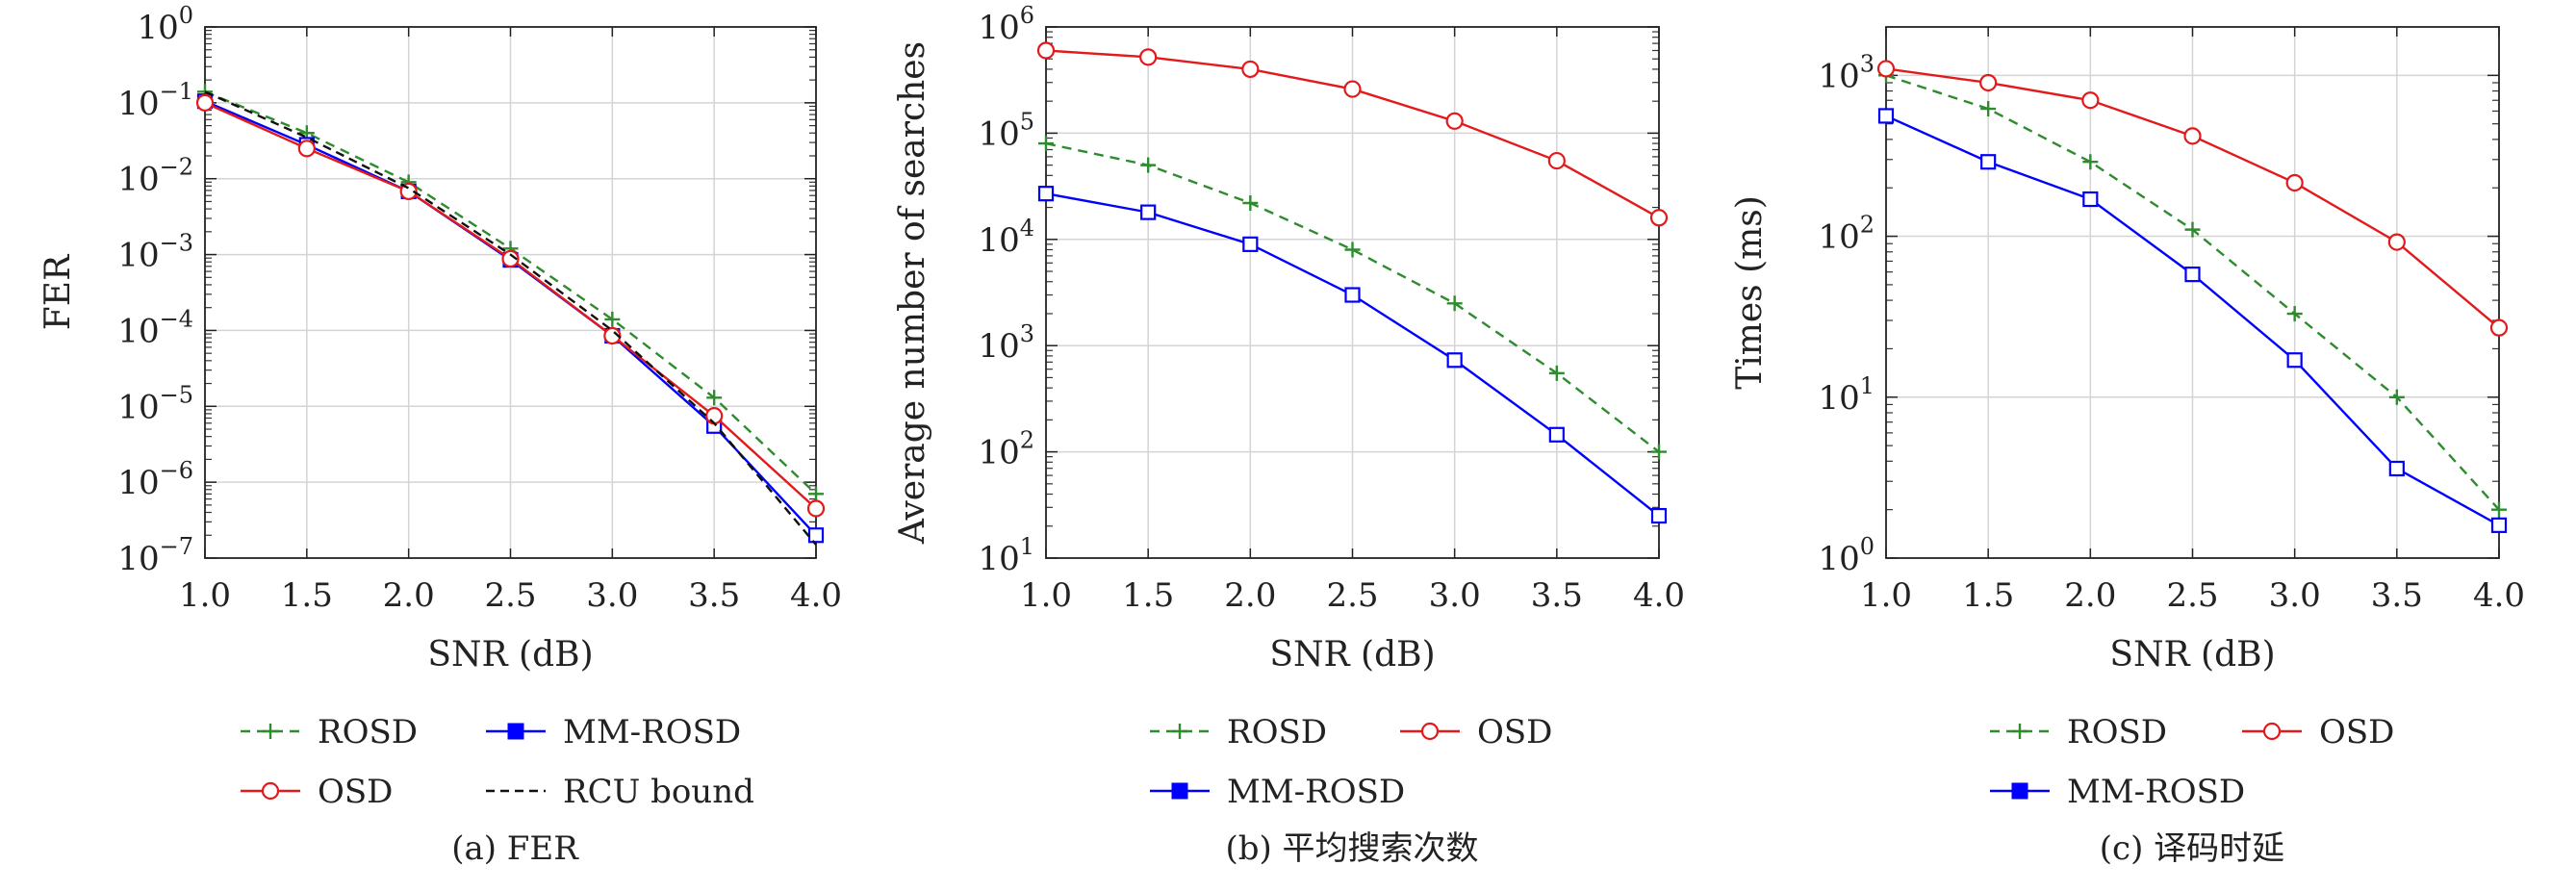  What do you see at coordinates (2356, 732) in the screenshot?
I see `legend-label: OSD` at bounding box center [2356, 732].